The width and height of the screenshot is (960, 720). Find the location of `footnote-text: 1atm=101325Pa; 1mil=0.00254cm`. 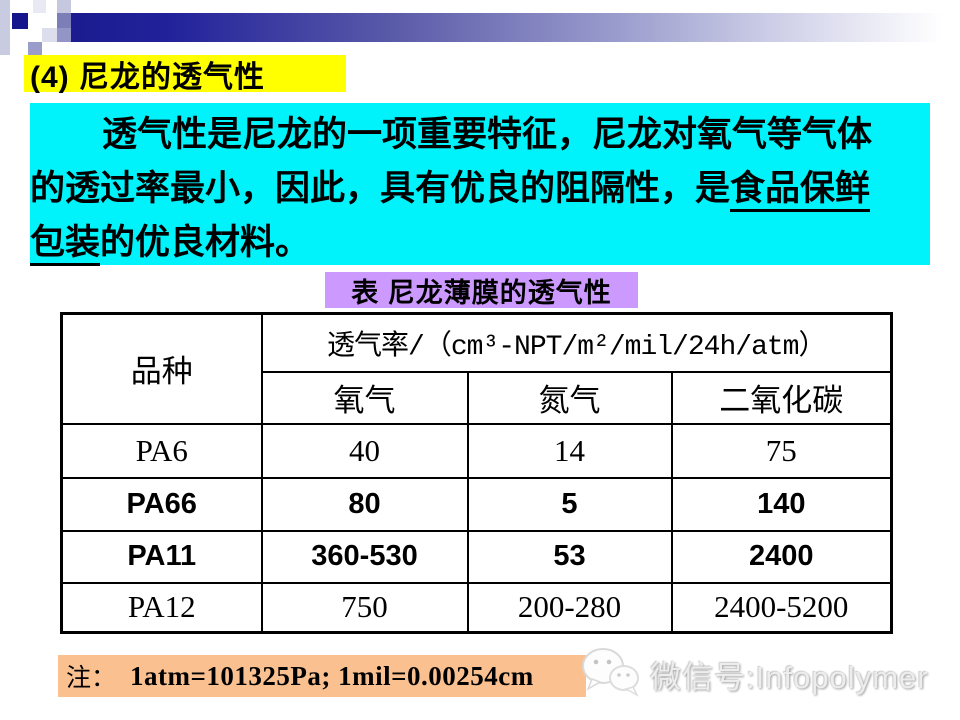

footnote-text: 1atm=101325Pa; 1mil=0.00254cm is located at coordinates (332, 675).